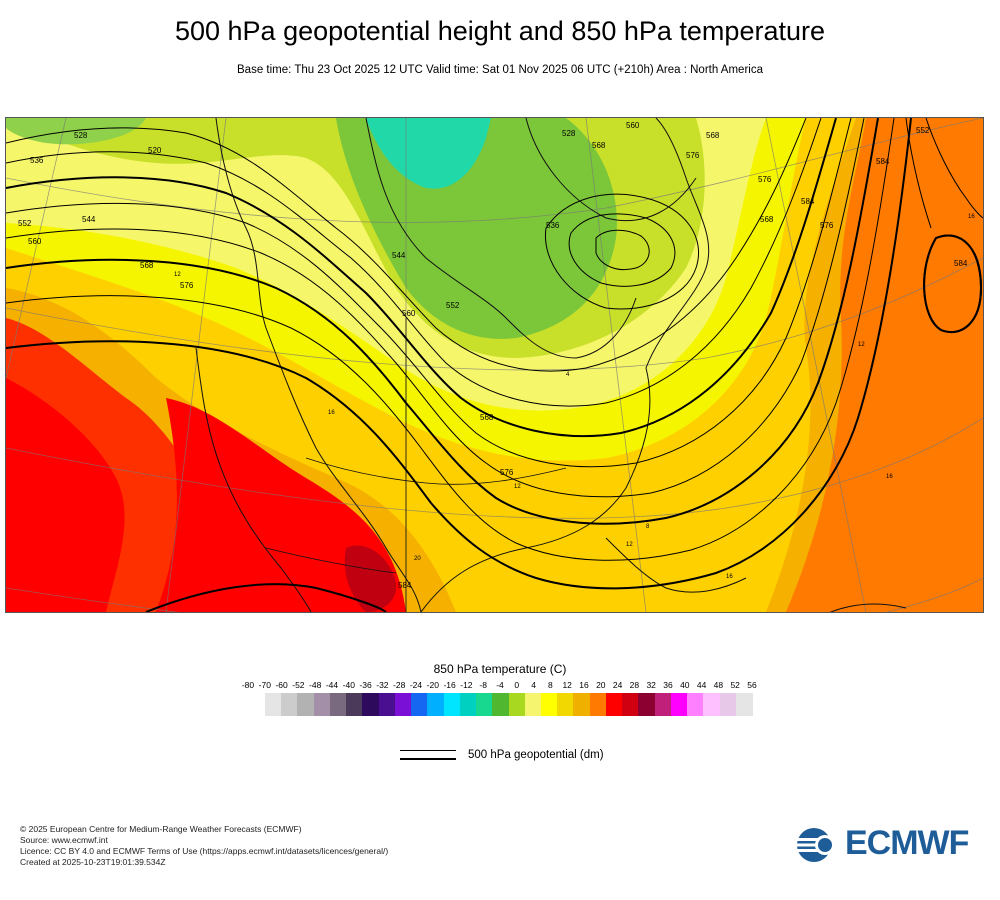 This screenshot has width=1000, height=900. What do you see at coordinates (500, 685) in the screenshot?
I see `colorbar-tick: -4` at bounding box center [500, 685].